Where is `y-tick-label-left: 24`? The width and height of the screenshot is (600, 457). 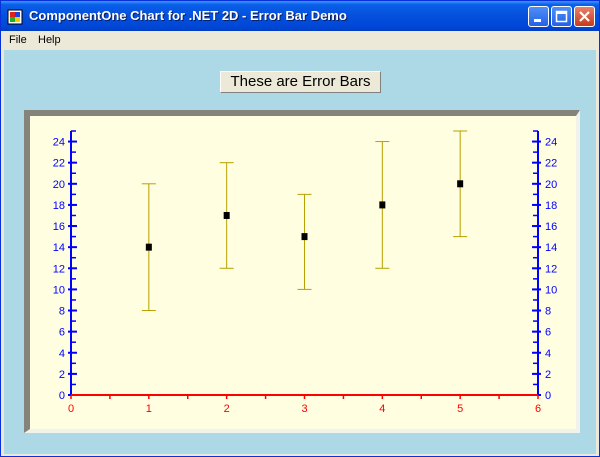
y-tick-label-left: 24 is located at coordinates (59, 143).